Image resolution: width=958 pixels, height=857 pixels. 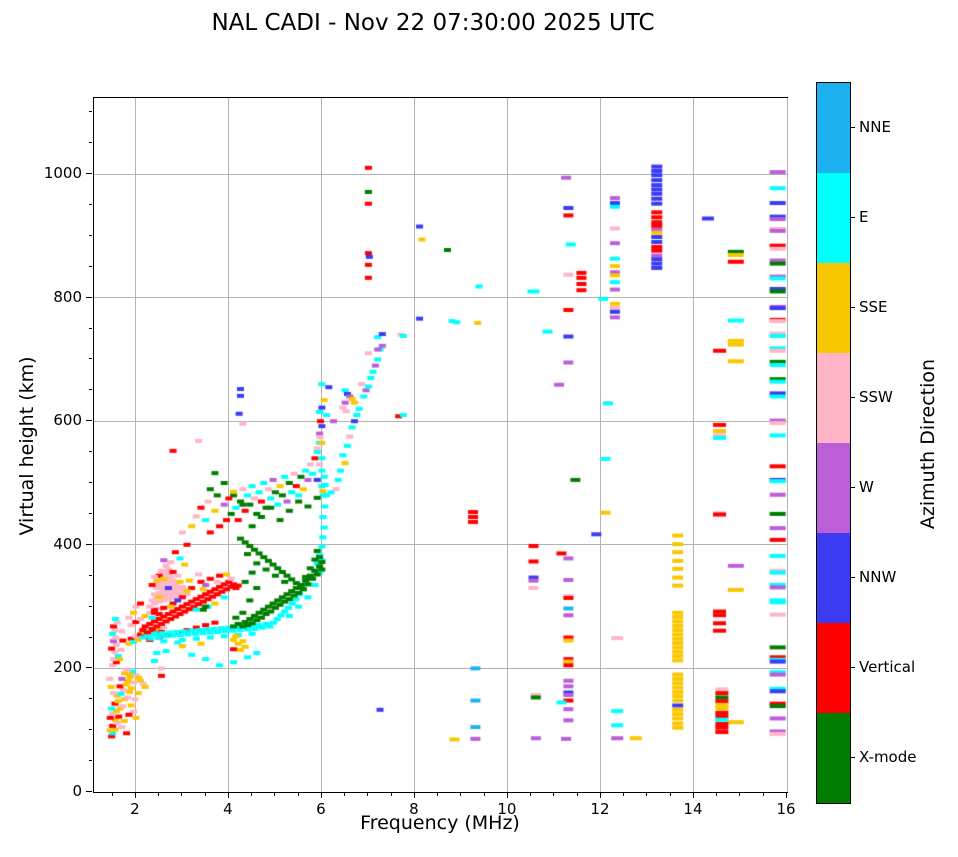 I want to click on colorbar-segment-E, so click(x=833, y=218).